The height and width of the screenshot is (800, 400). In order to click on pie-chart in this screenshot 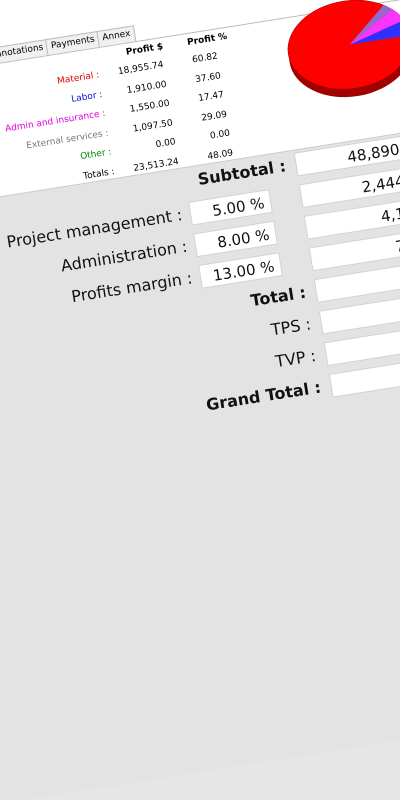, I will do `click(343, 49)`.